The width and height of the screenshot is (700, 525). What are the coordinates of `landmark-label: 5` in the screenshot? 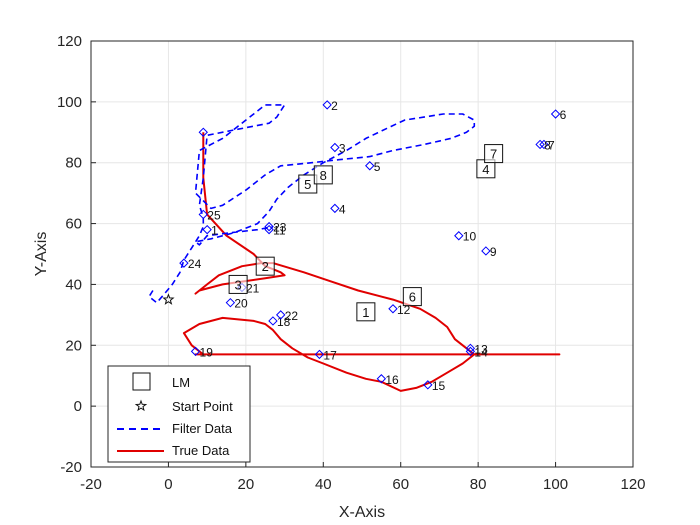 It's located at (307, 184).